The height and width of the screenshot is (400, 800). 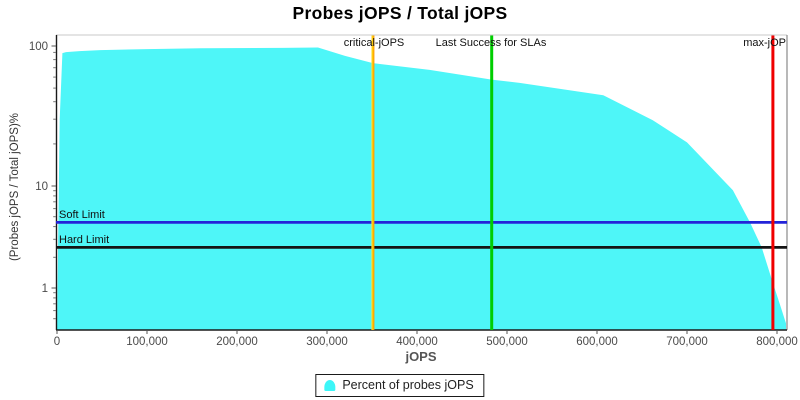 What do you see at coordinates (408, 385) in the screenshot?
I see `legend-label: Percent of probes jOPS` at bounding box center [408, 385].